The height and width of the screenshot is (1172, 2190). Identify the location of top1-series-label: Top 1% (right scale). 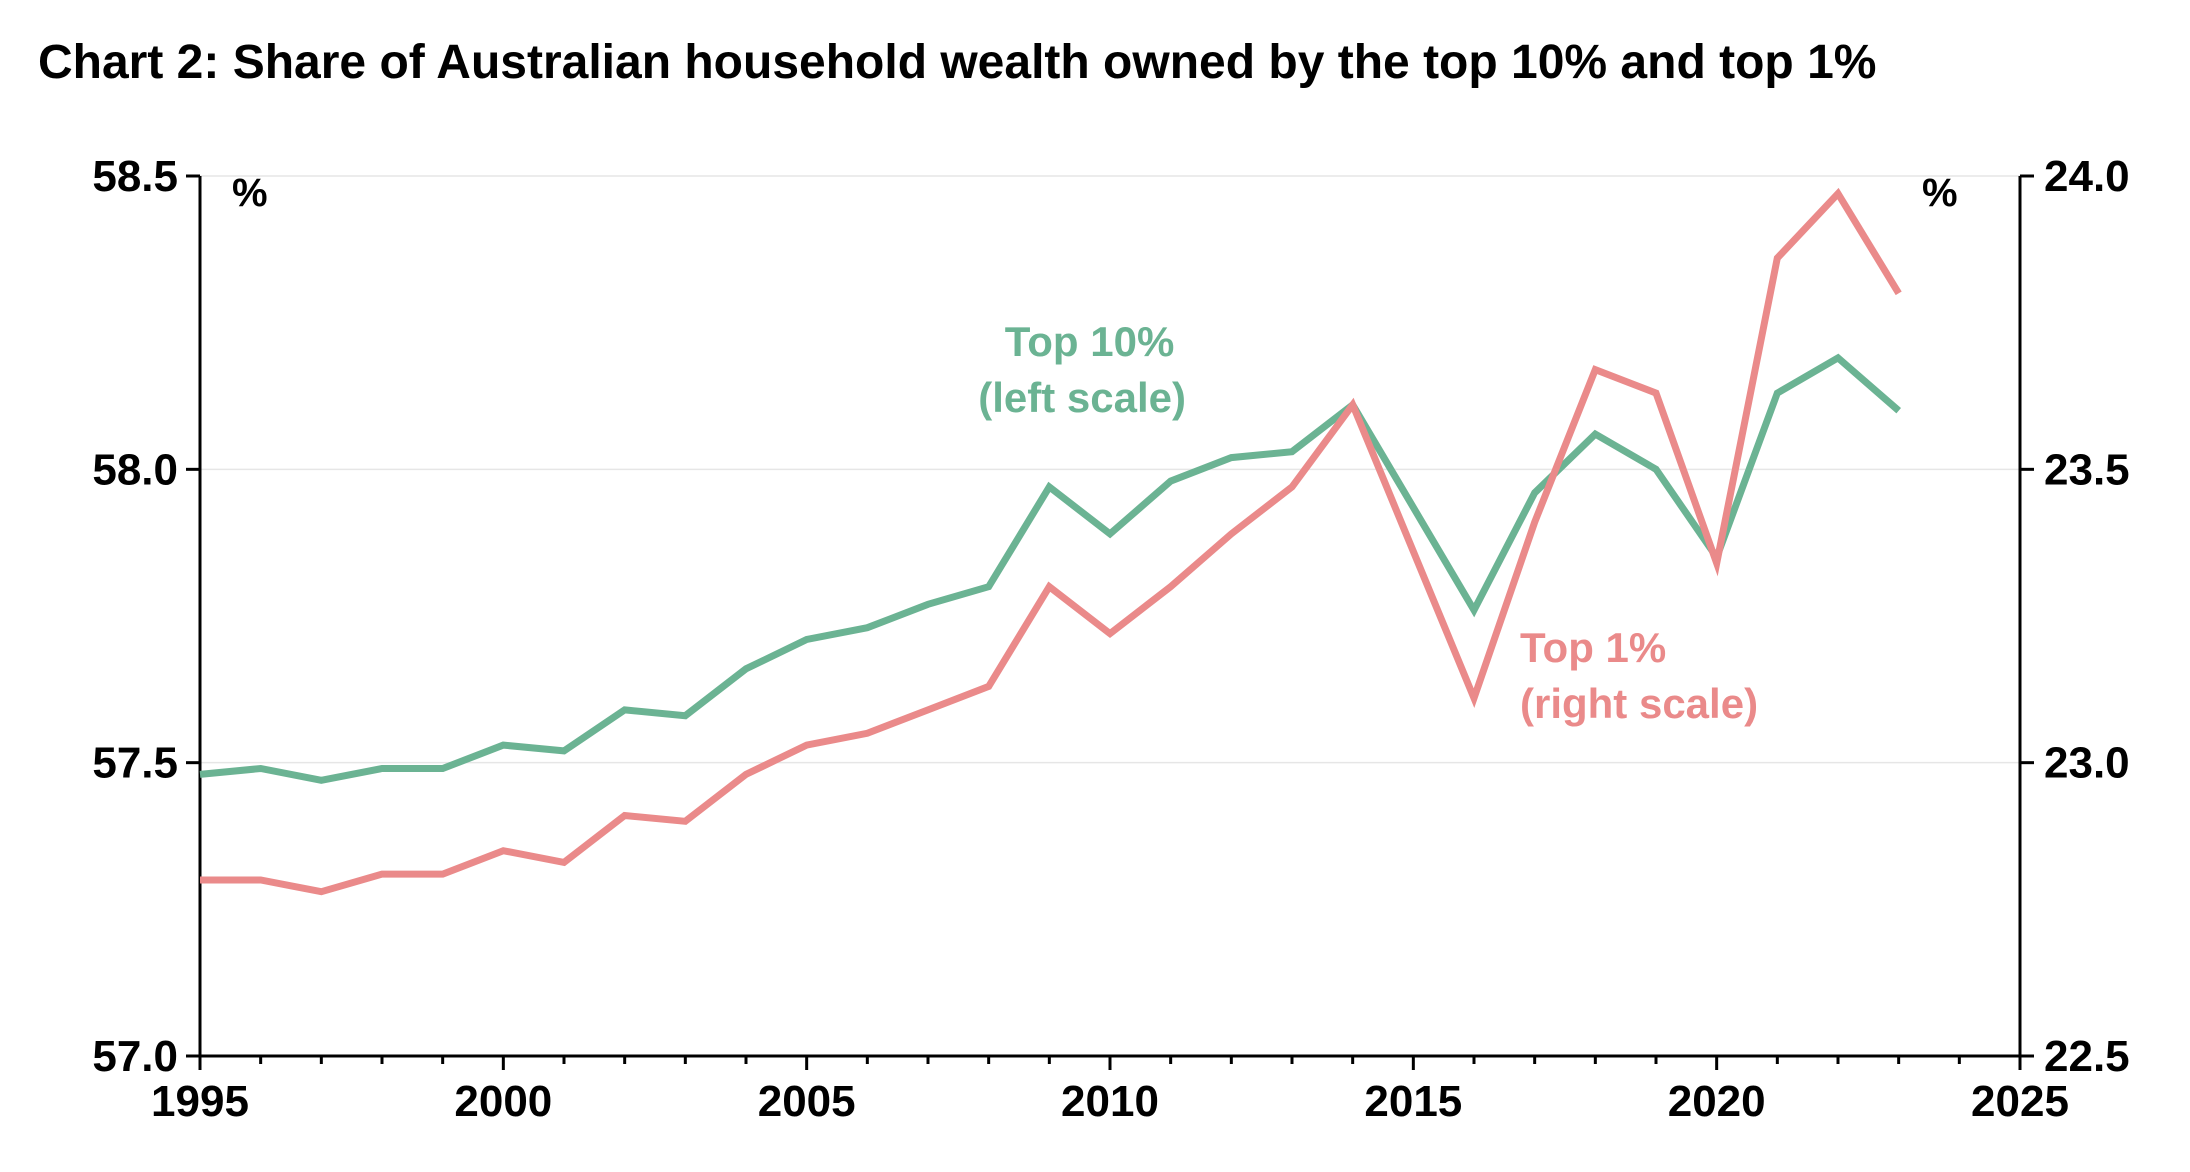
(1639, 675).